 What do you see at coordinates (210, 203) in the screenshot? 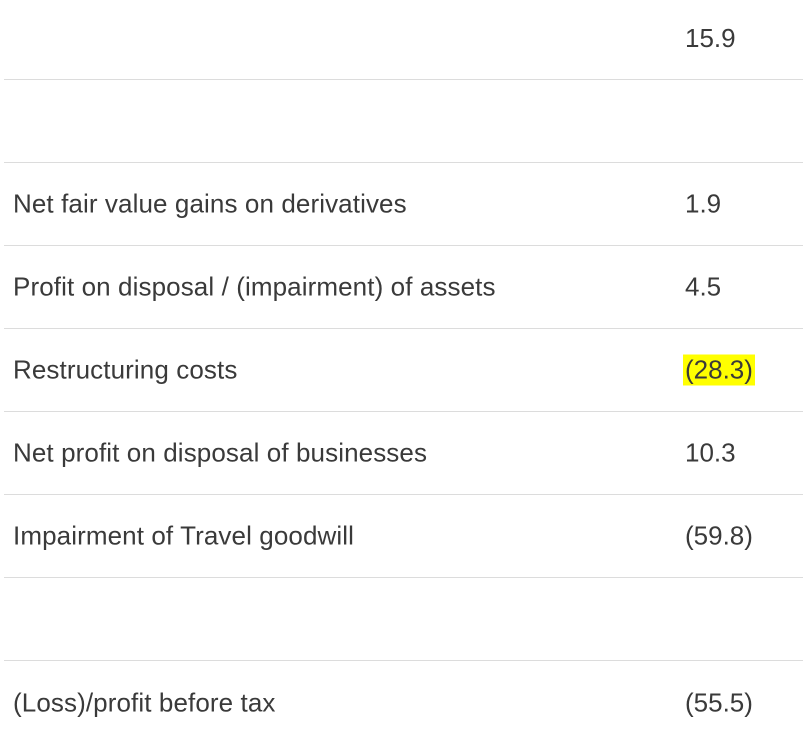
I see `row-label: Net fair value gains on derivatives` at bounding box center [210, 203].